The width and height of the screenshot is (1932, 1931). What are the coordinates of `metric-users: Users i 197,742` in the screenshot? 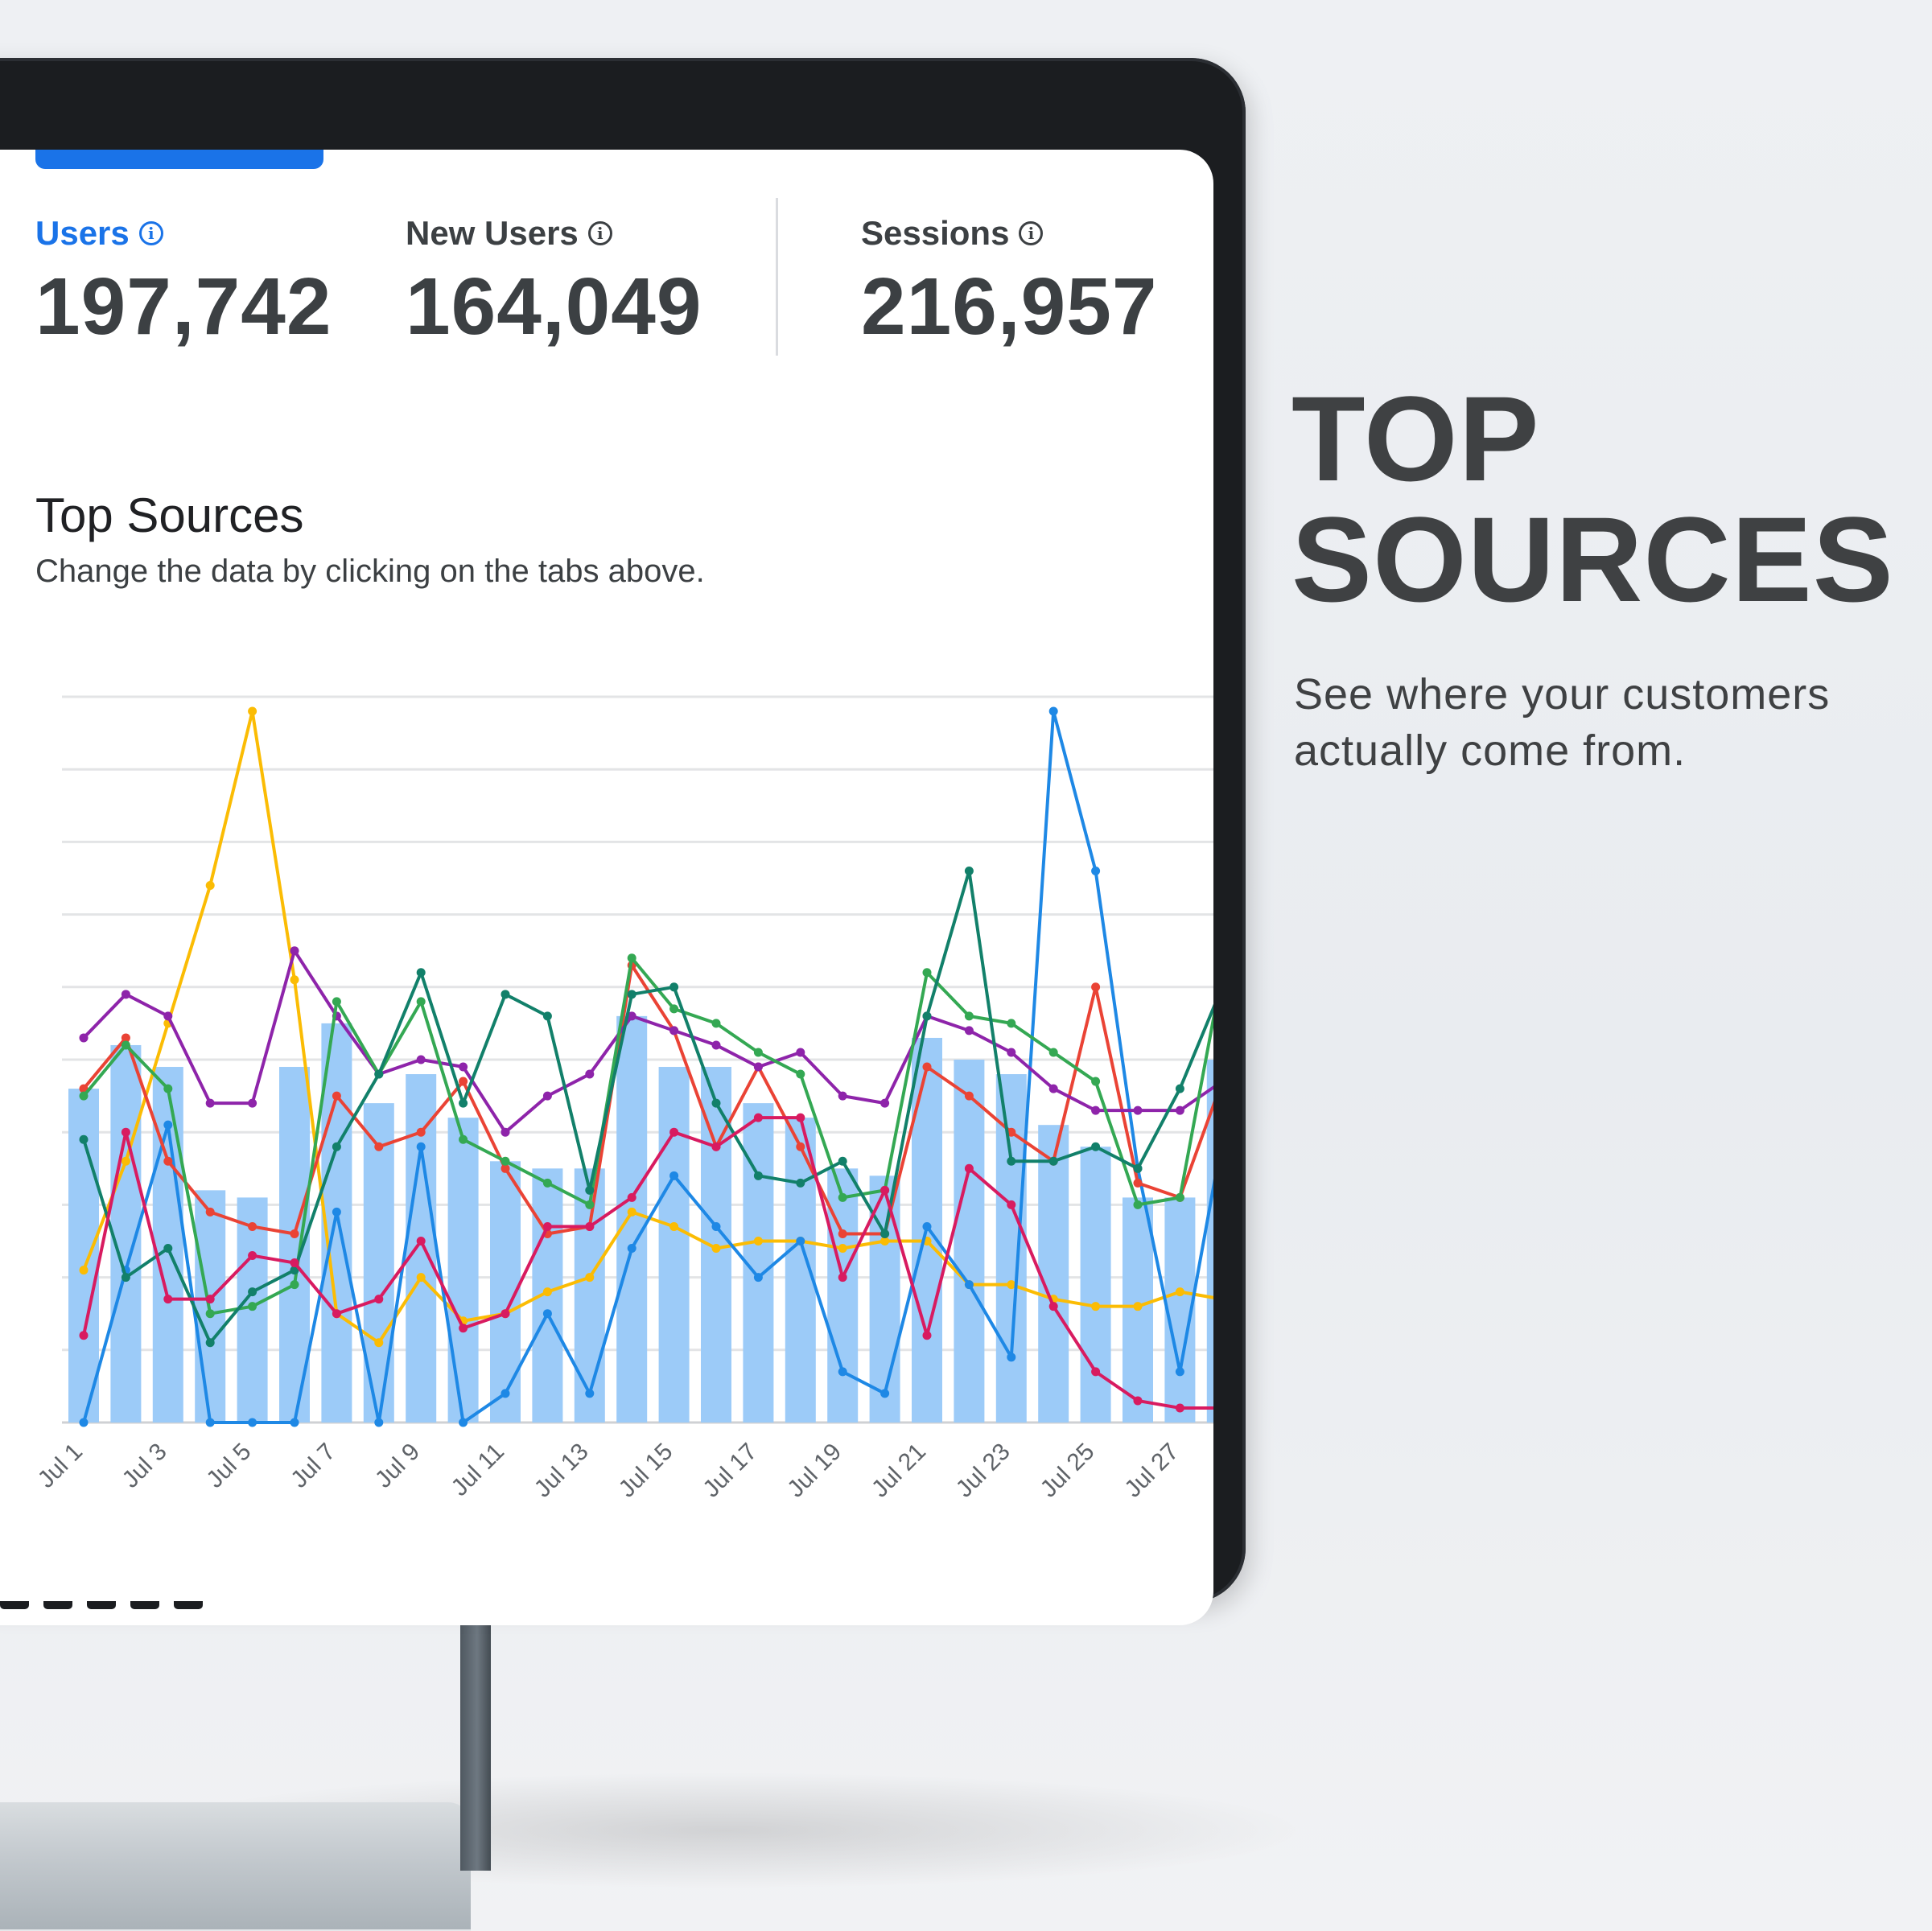 It's located at (183, 283).